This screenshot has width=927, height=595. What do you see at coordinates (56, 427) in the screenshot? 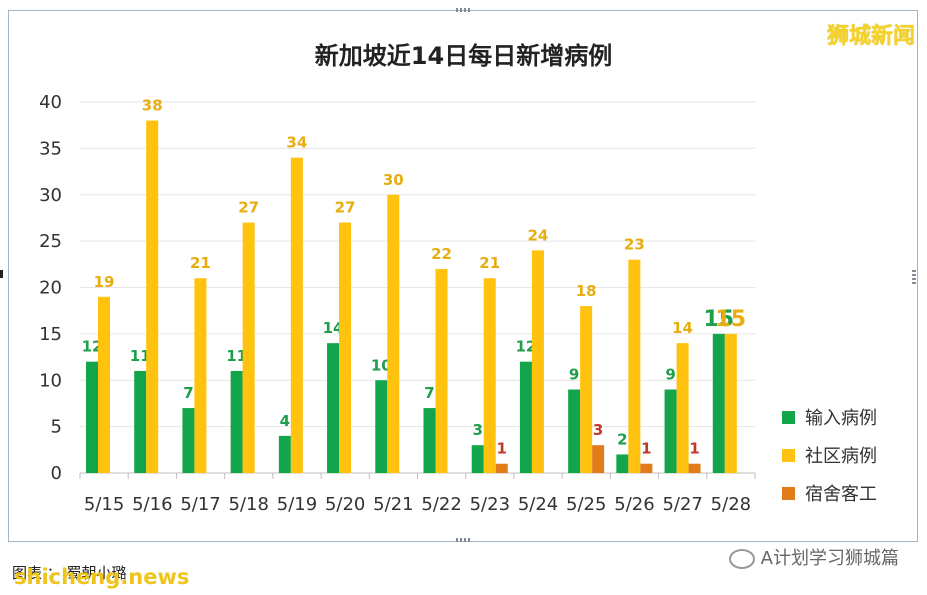
I see `y-tick-label: 5` at bounding box center [56, 427].